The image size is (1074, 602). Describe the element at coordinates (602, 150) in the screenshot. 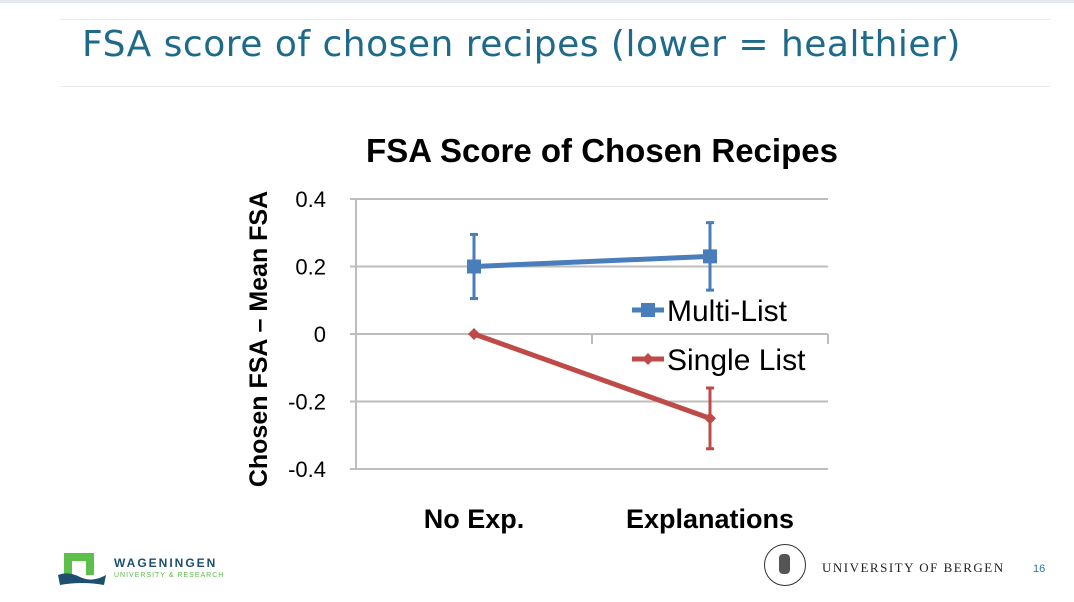

I see `chart-title: FSA Score of Chosen Recipes` at that location.